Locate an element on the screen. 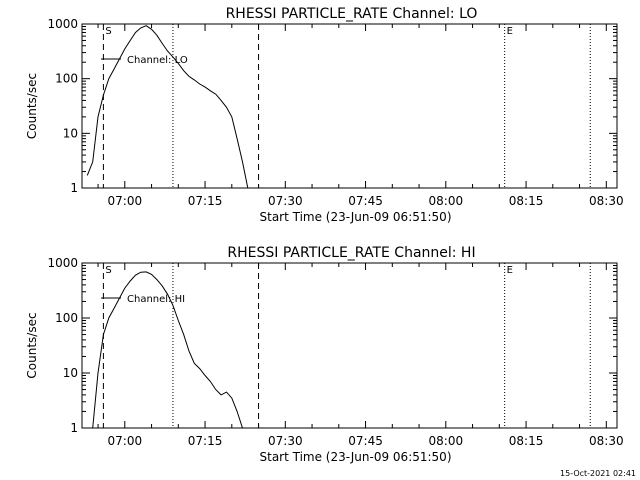 This screenshot has height=480, width=640. chart-title: RHESSI PARTICLE_RATE Channel: HI is located at coordinates (351, 253).